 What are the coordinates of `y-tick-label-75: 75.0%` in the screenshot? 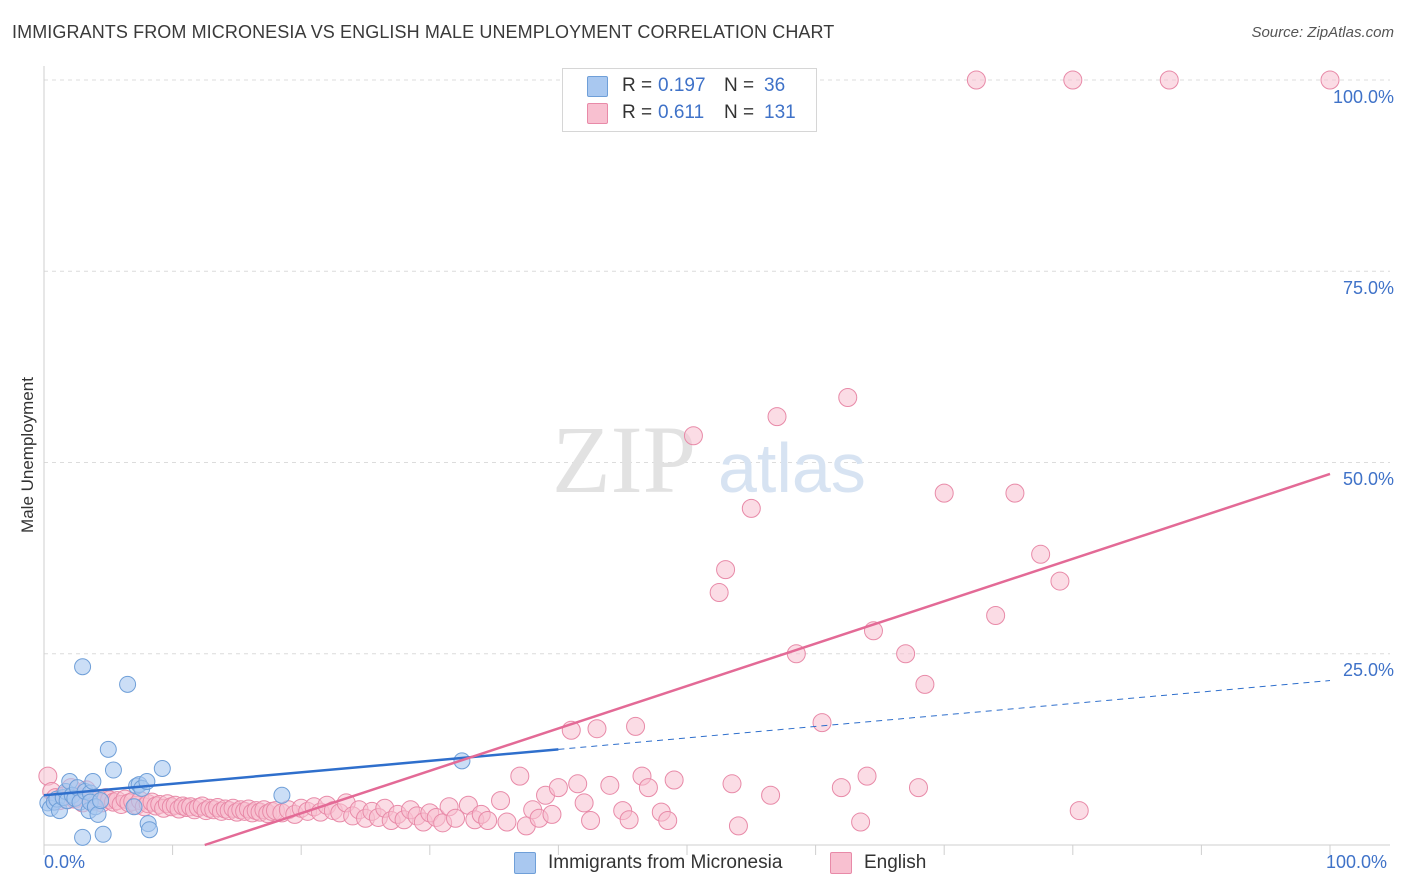 It's located at (1368, 288).